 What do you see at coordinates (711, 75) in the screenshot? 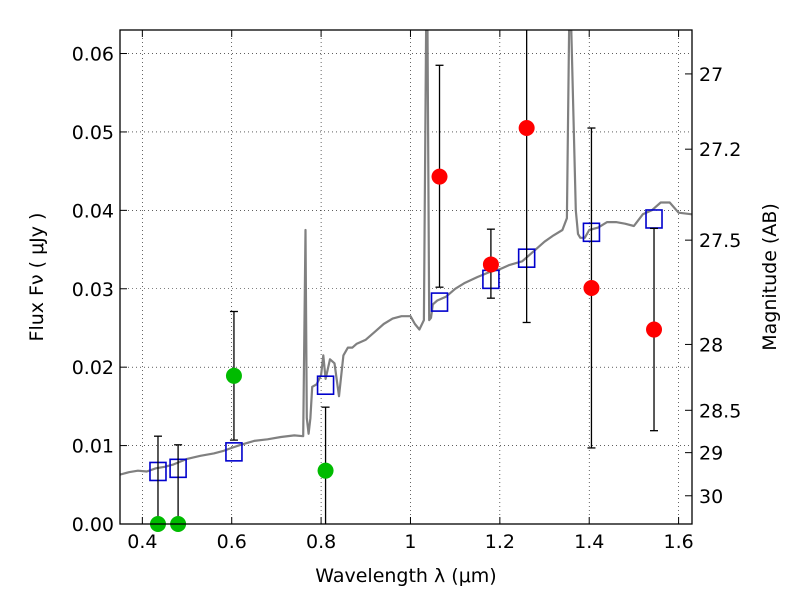
I see `right-tick-label: 27` at bounding box center [711, 75].